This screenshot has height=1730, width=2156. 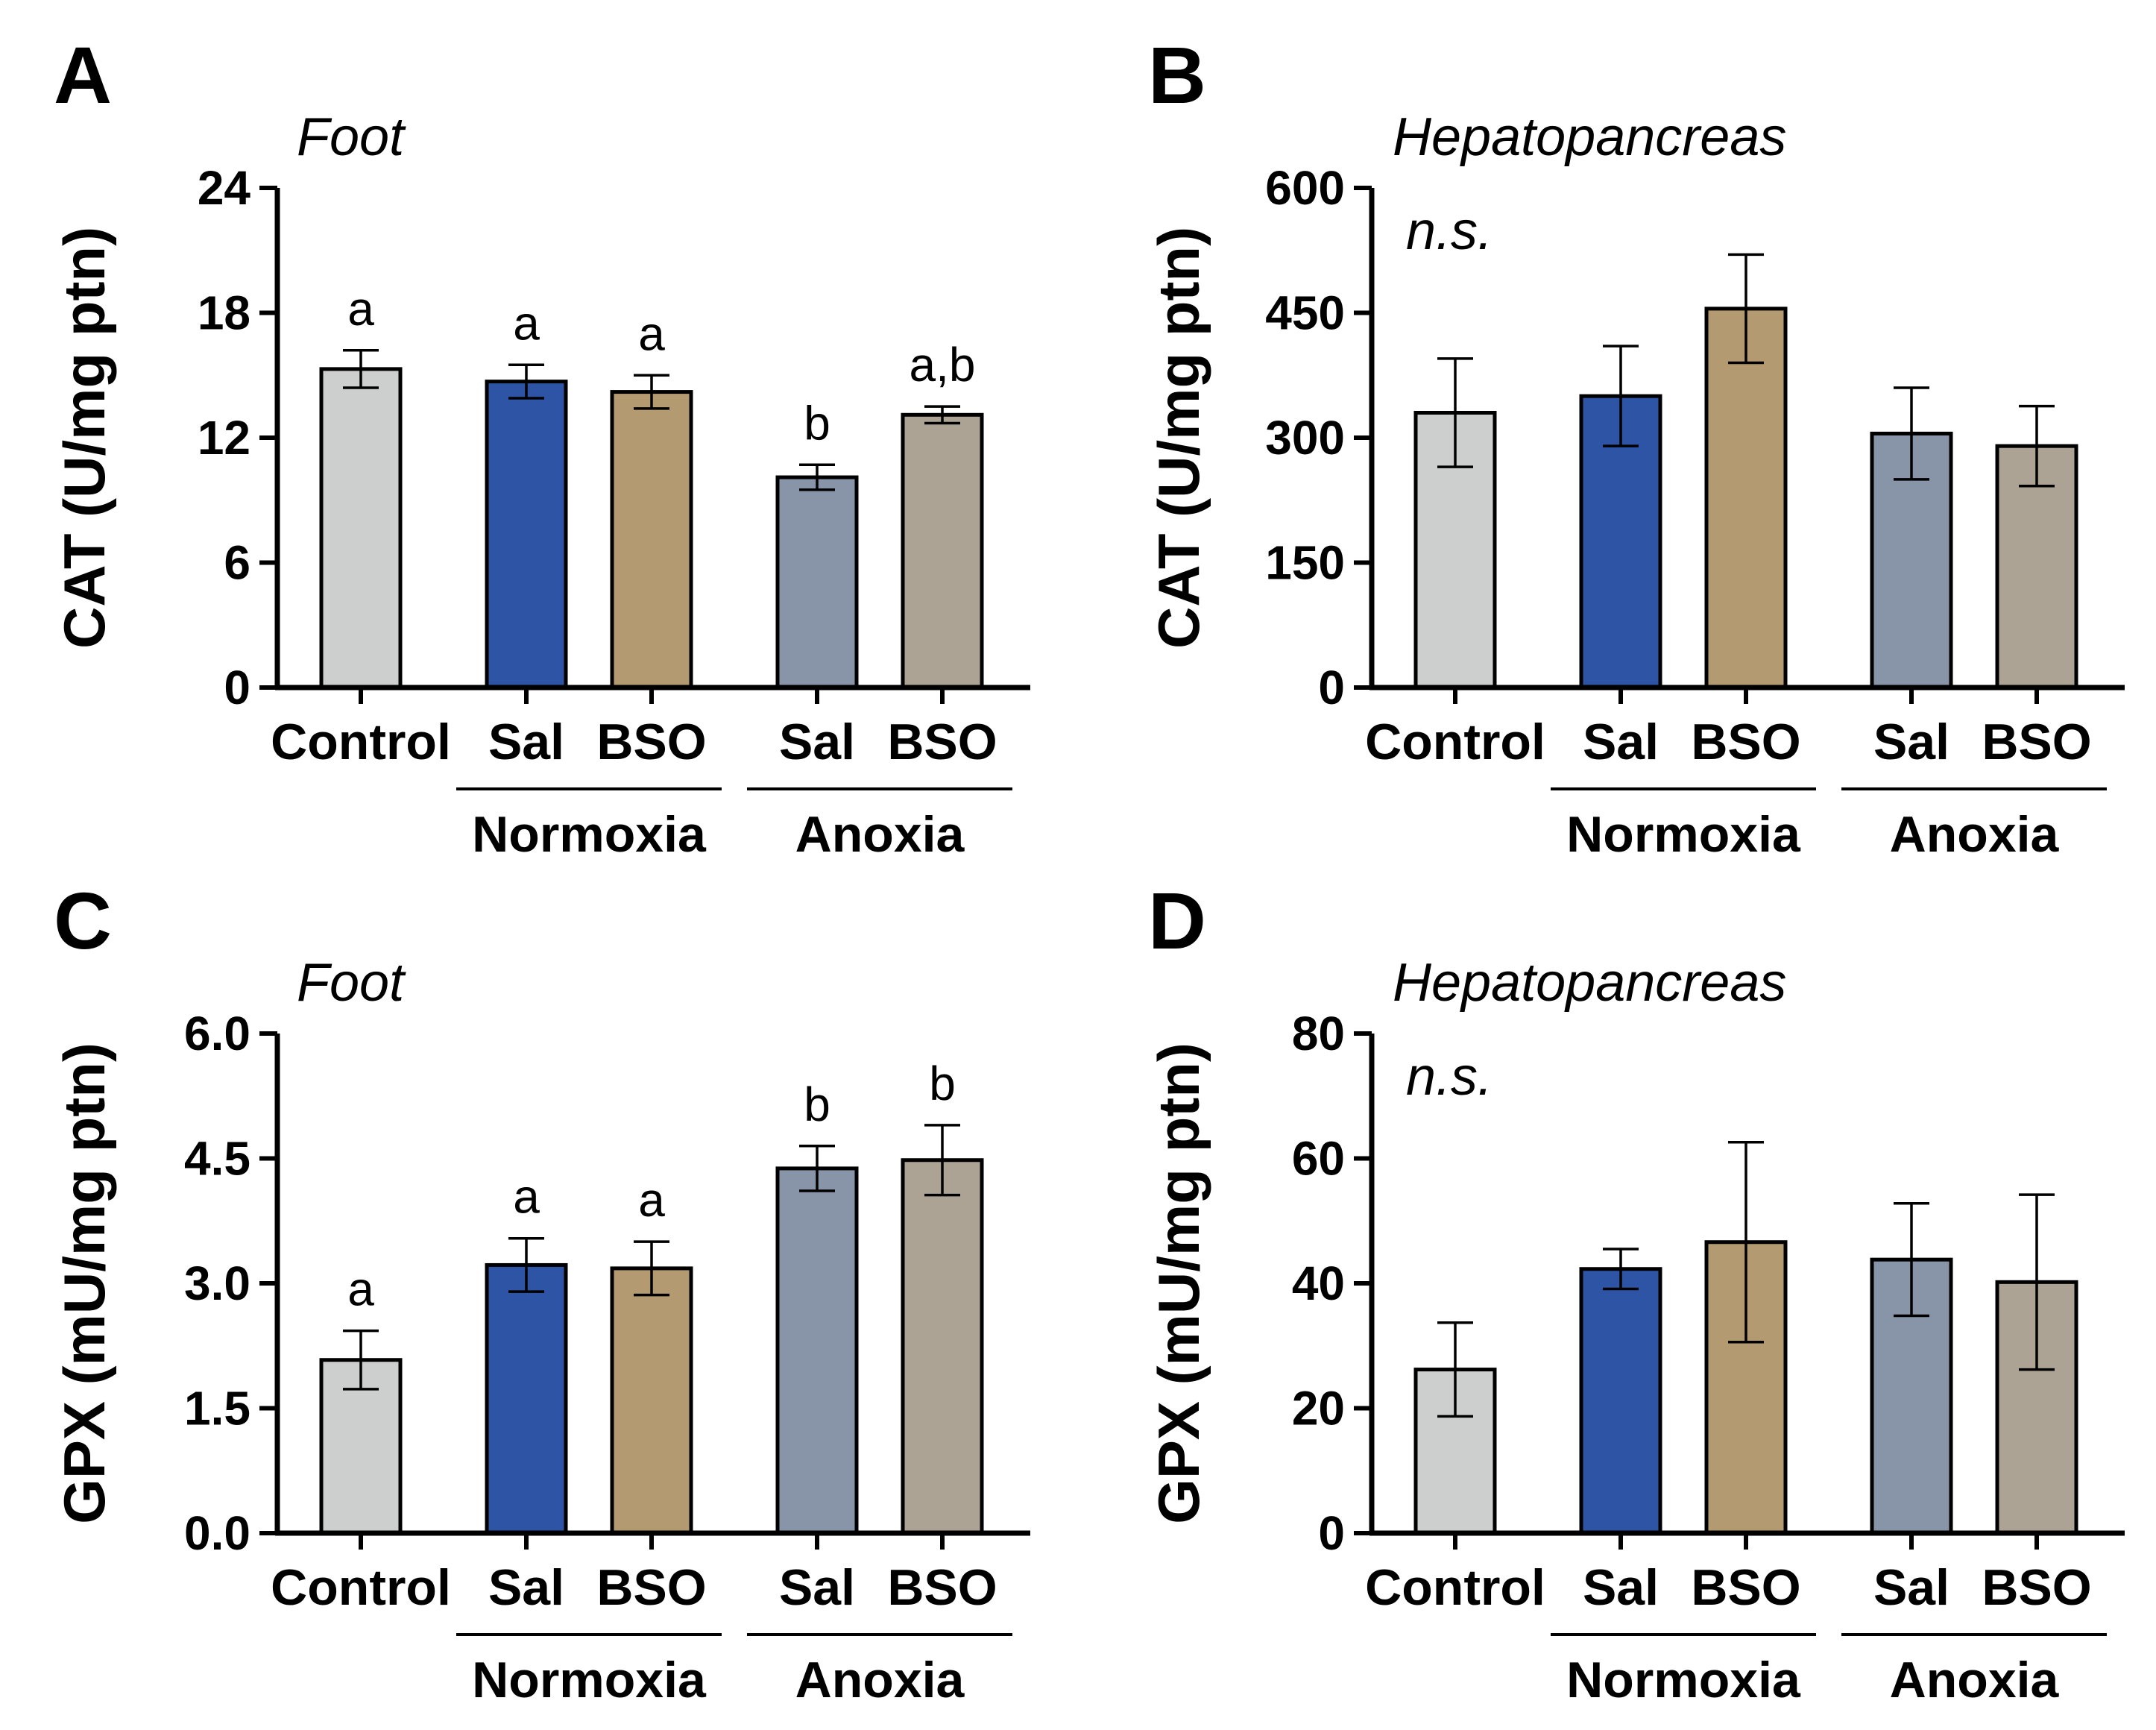 What do you see at coordinates (1305, 563) in the screenshot?
I see `y-tick-label: 150` at bounding box center [1305, 563].